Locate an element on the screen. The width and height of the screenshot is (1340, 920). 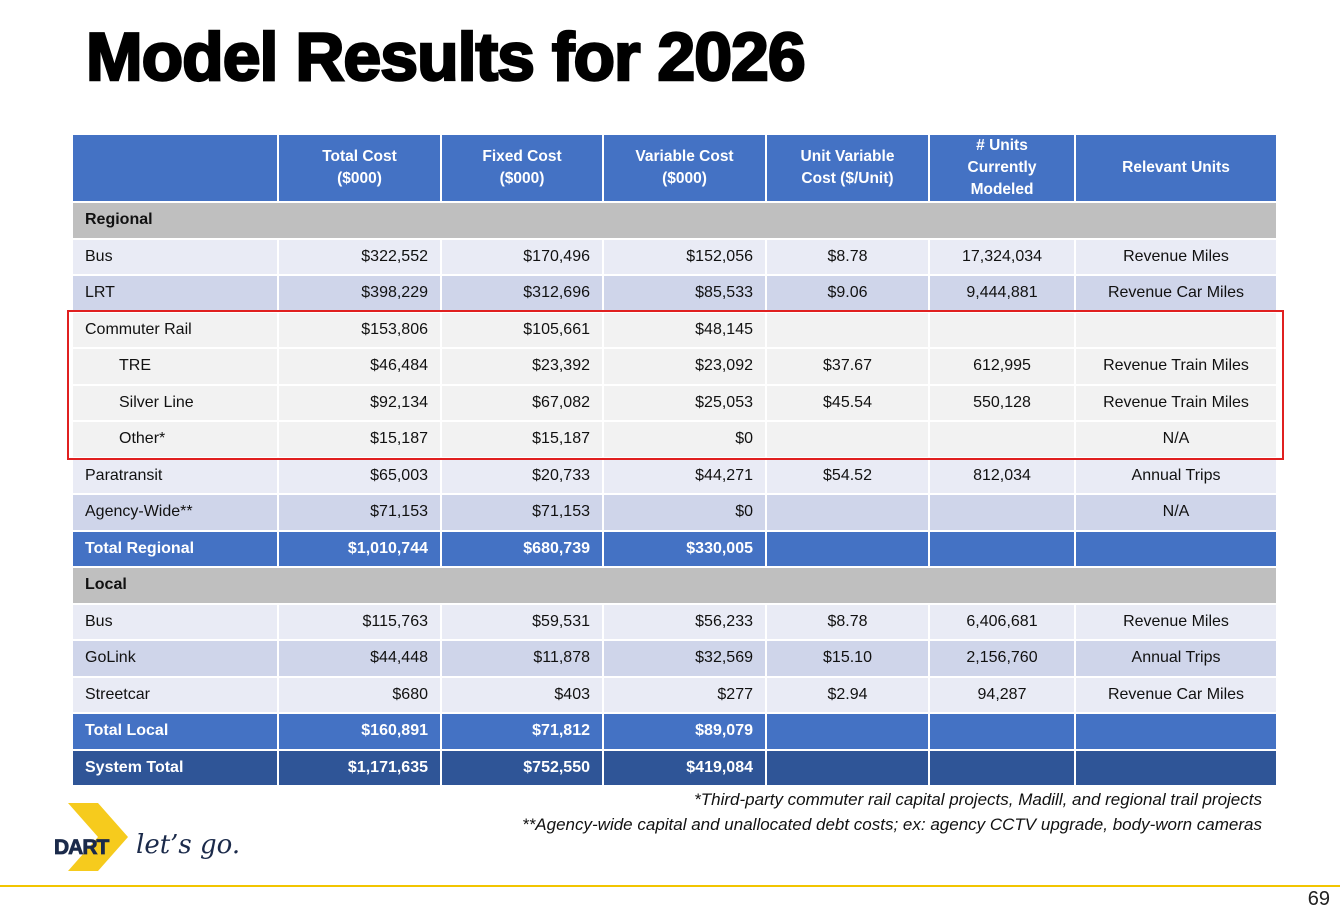
section-label: Regional is located at coordinates (674, 220).